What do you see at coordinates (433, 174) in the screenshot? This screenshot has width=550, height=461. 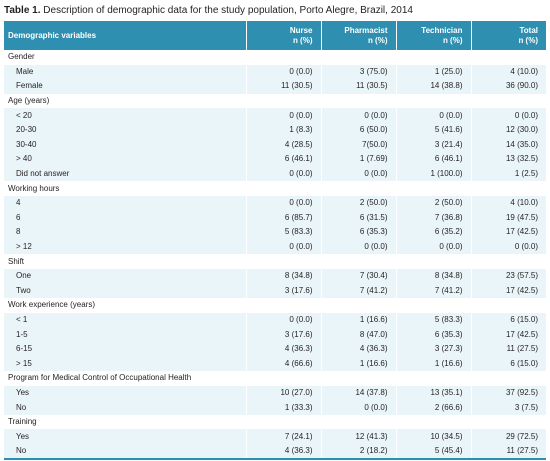 I see `cell-technician: 1 (100.0)` at bounding box center [433, 174].